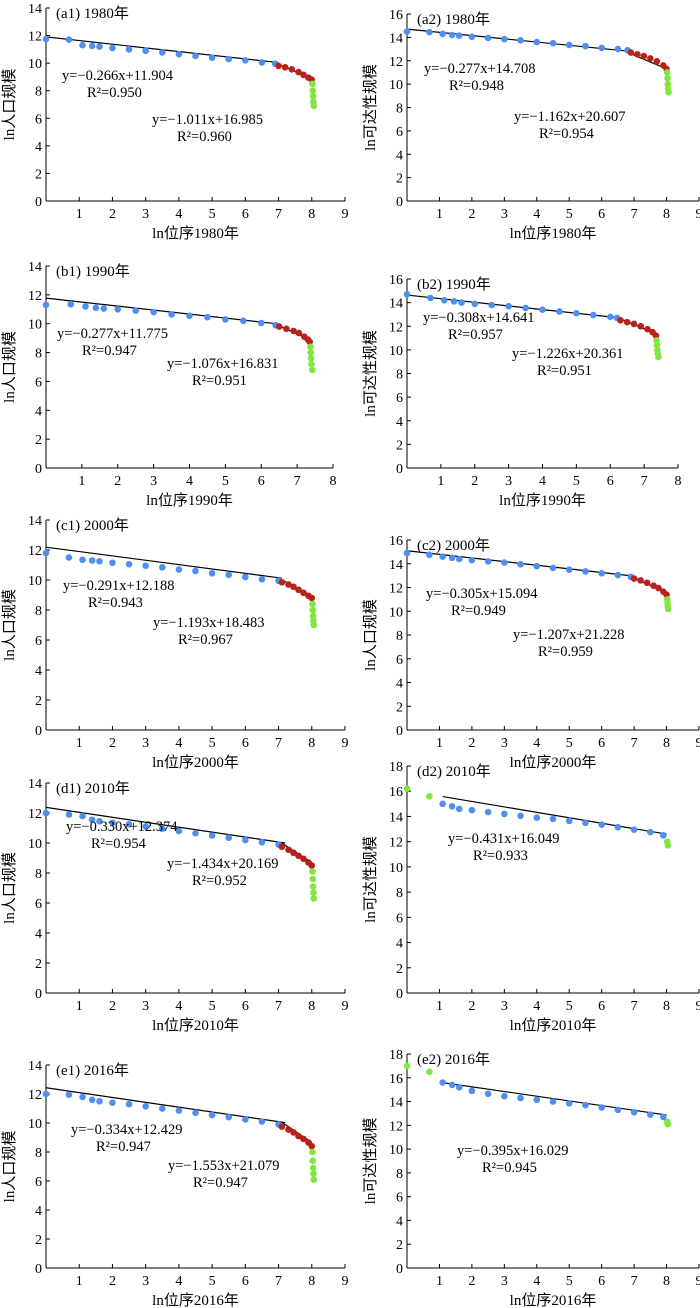  I want to click on x-tick-label: 2, so click(471, 743).